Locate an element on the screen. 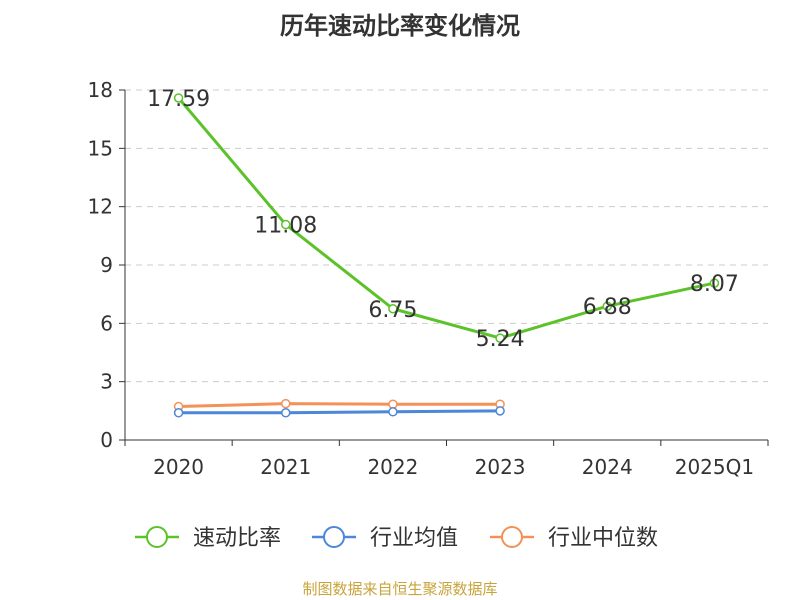 This screenshot has width=800, height=600. legend-item: 行业中位数 is located at coordinates (574, 538).